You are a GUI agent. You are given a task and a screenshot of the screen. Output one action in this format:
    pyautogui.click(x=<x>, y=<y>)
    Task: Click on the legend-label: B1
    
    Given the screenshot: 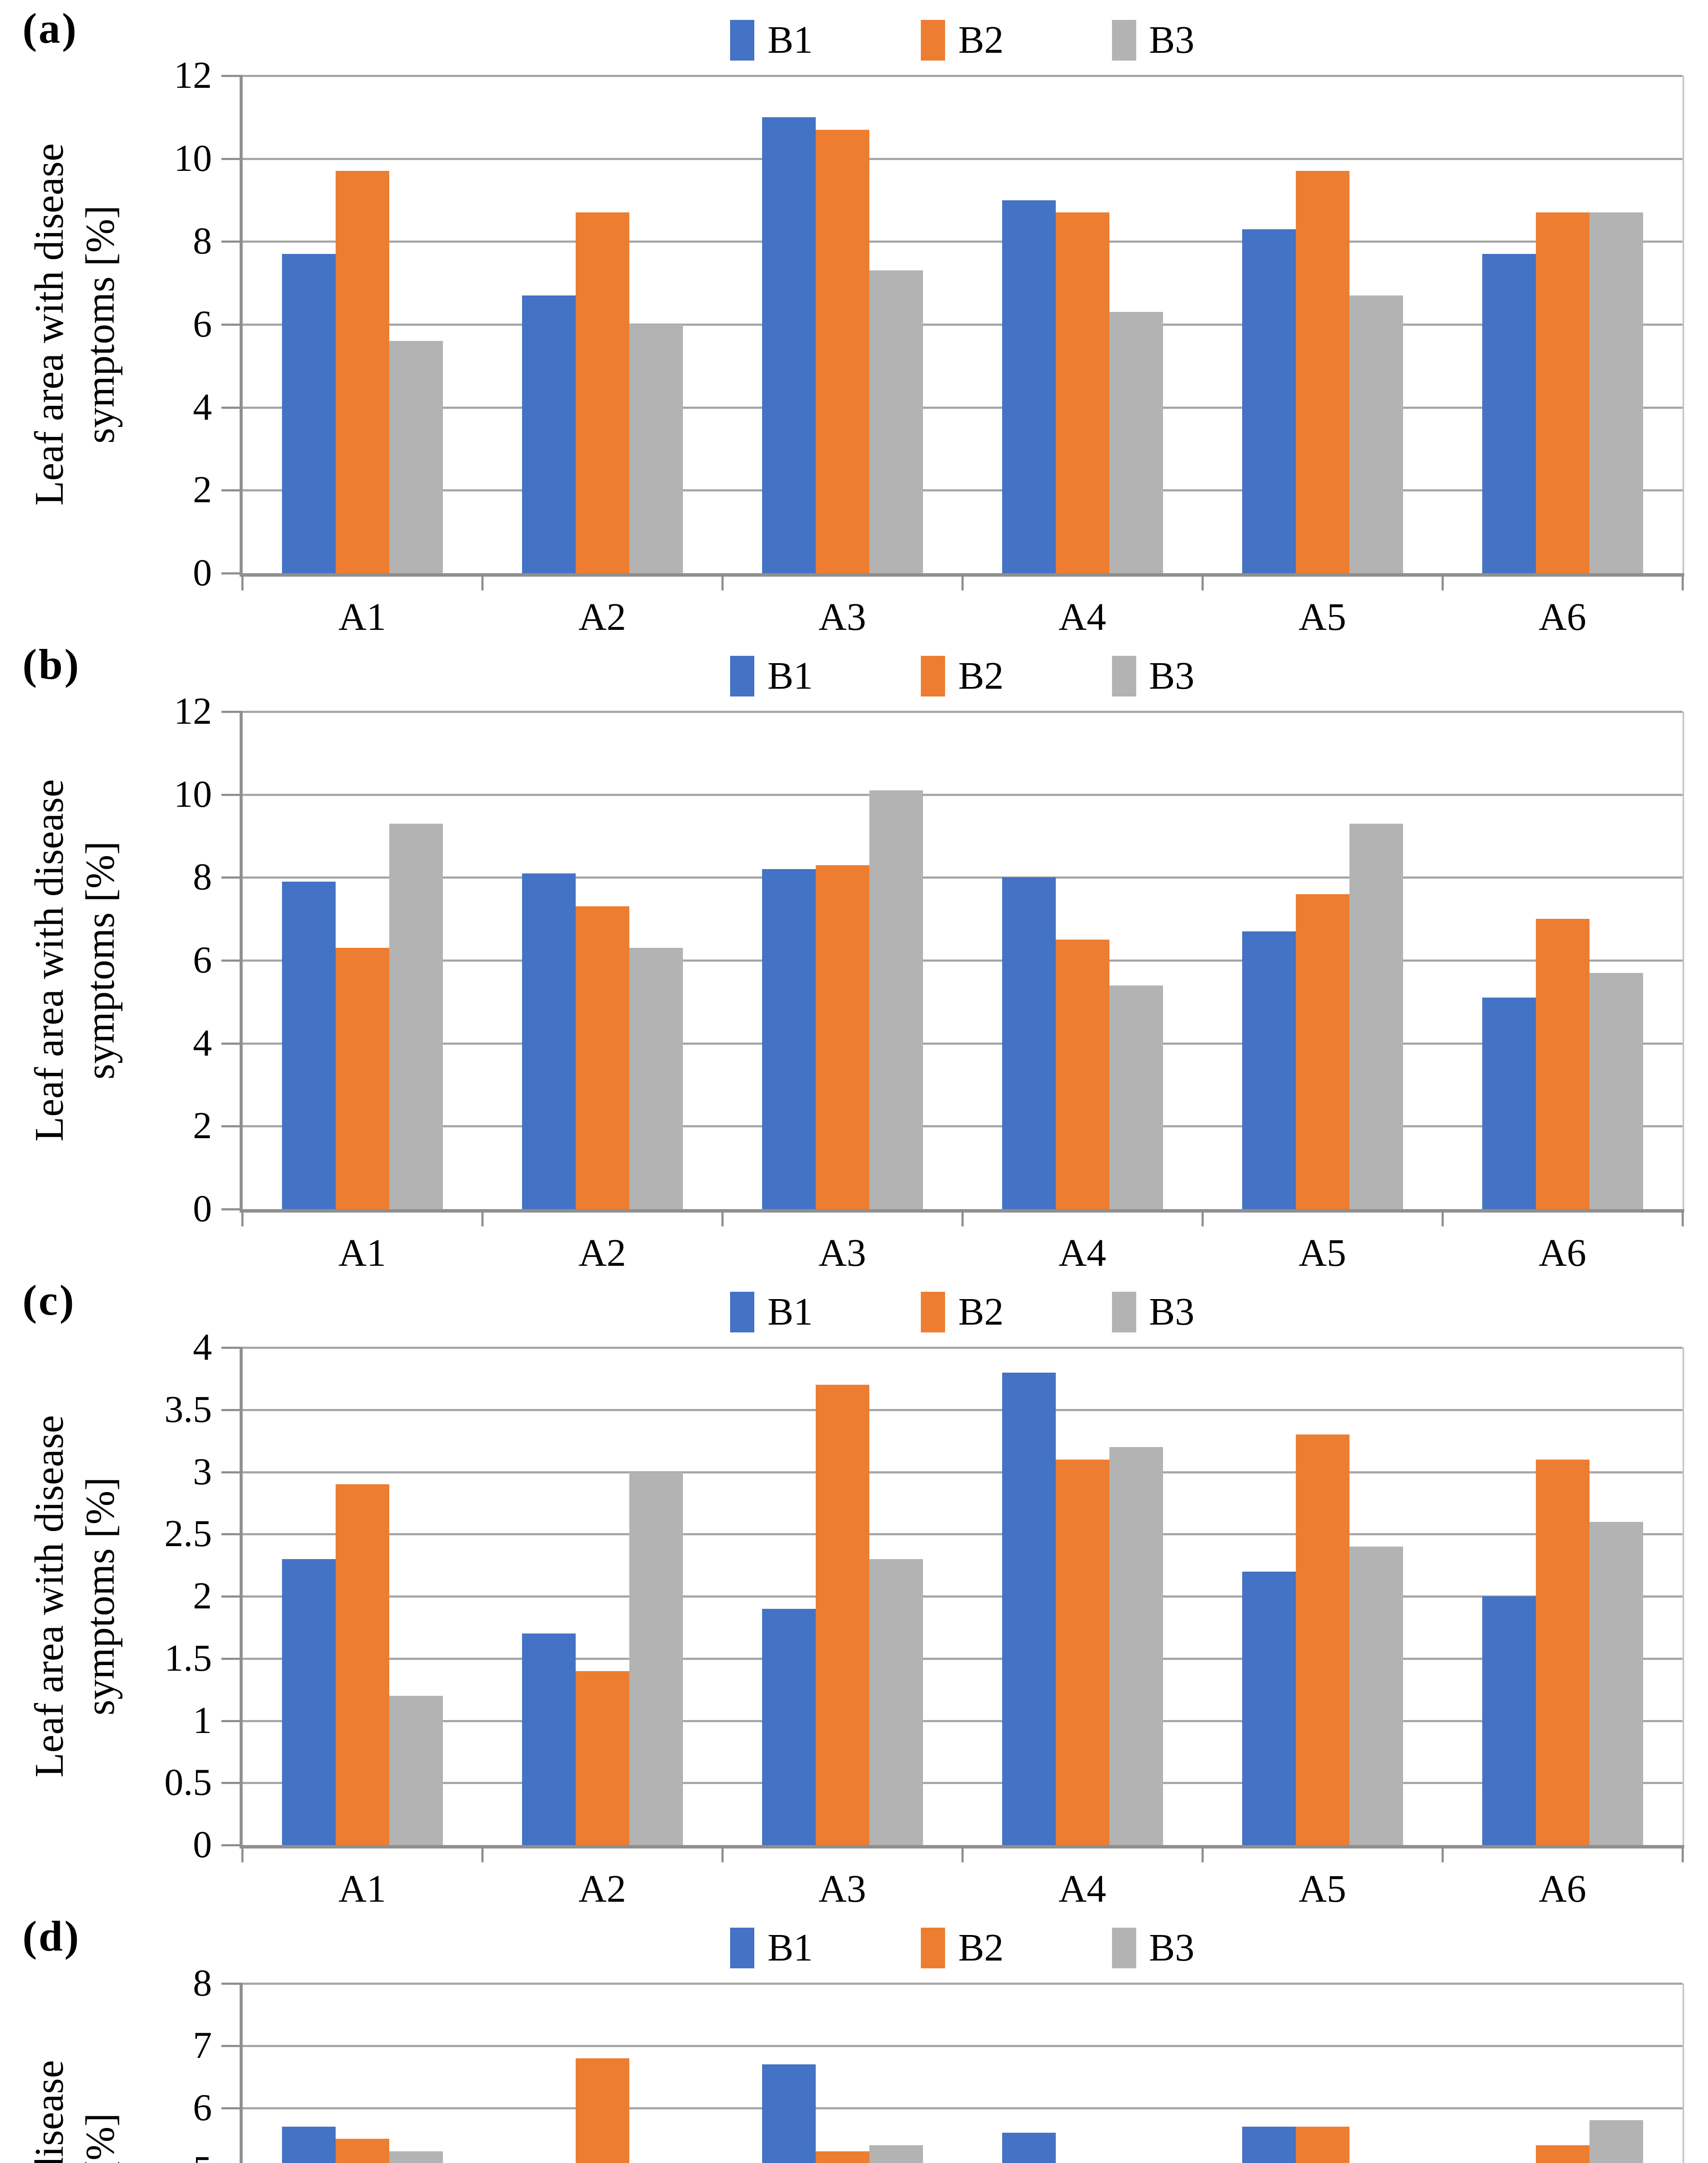 What is the action you would take?
    pyautogui.click(x=790, y=676)
    